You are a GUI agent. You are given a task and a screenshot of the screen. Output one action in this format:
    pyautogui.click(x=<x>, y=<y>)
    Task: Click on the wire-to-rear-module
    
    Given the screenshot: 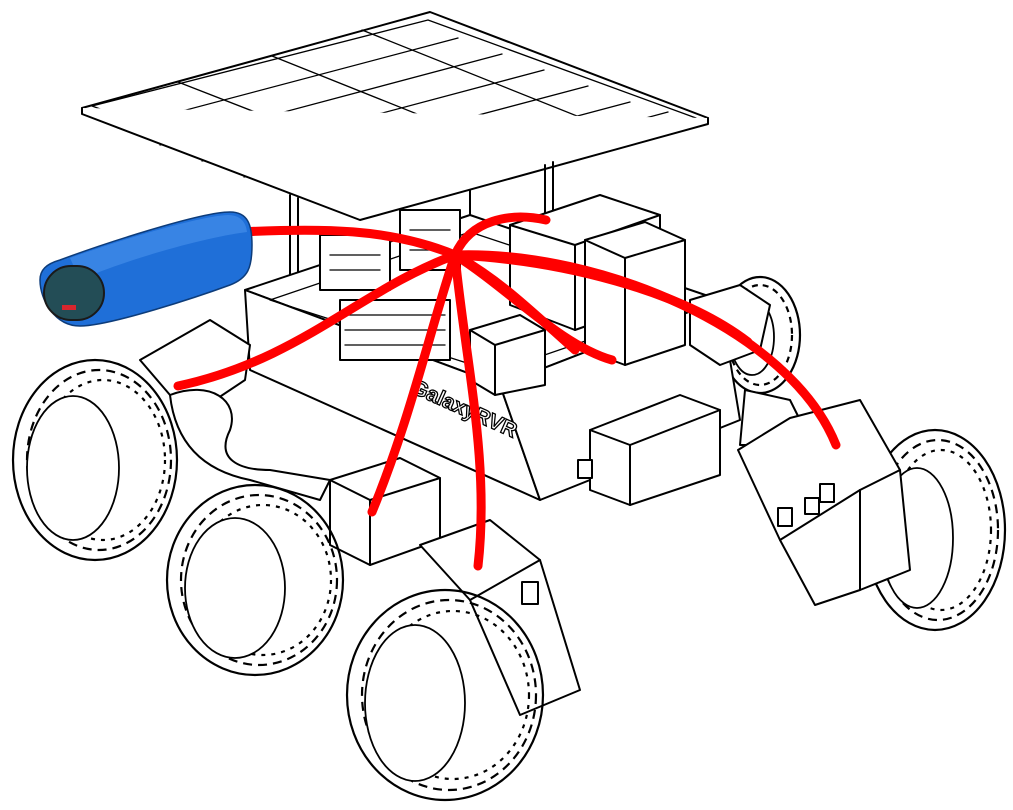 What is the action you would take?
    pyautogui.click(x=515, y=302)
    